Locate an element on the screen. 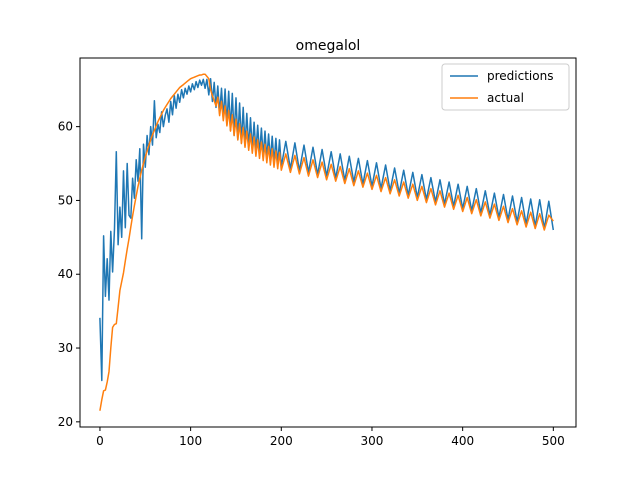 The image size is (640, 480). x-tick-label: 300 is located at coordinates (372, 441).